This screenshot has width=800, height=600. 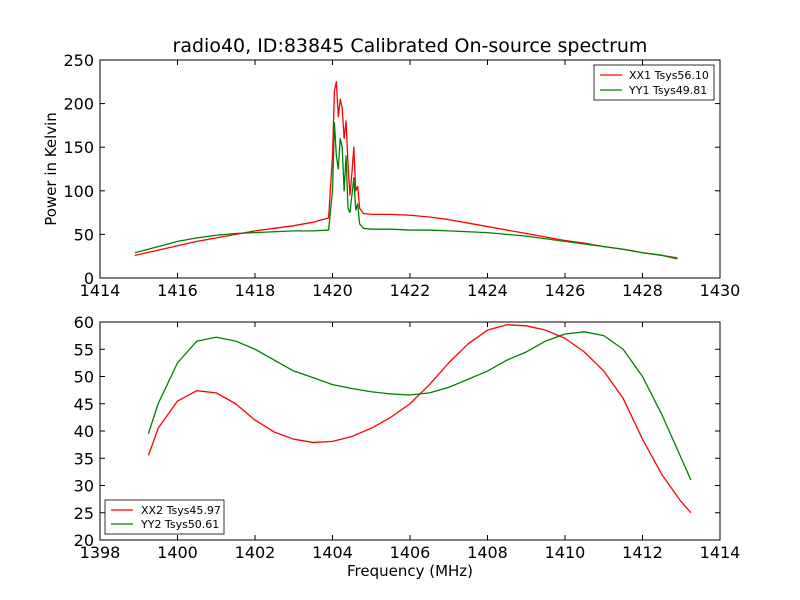 I want to click on top-x-tick-label: 1416, so click(x=177, y=290).